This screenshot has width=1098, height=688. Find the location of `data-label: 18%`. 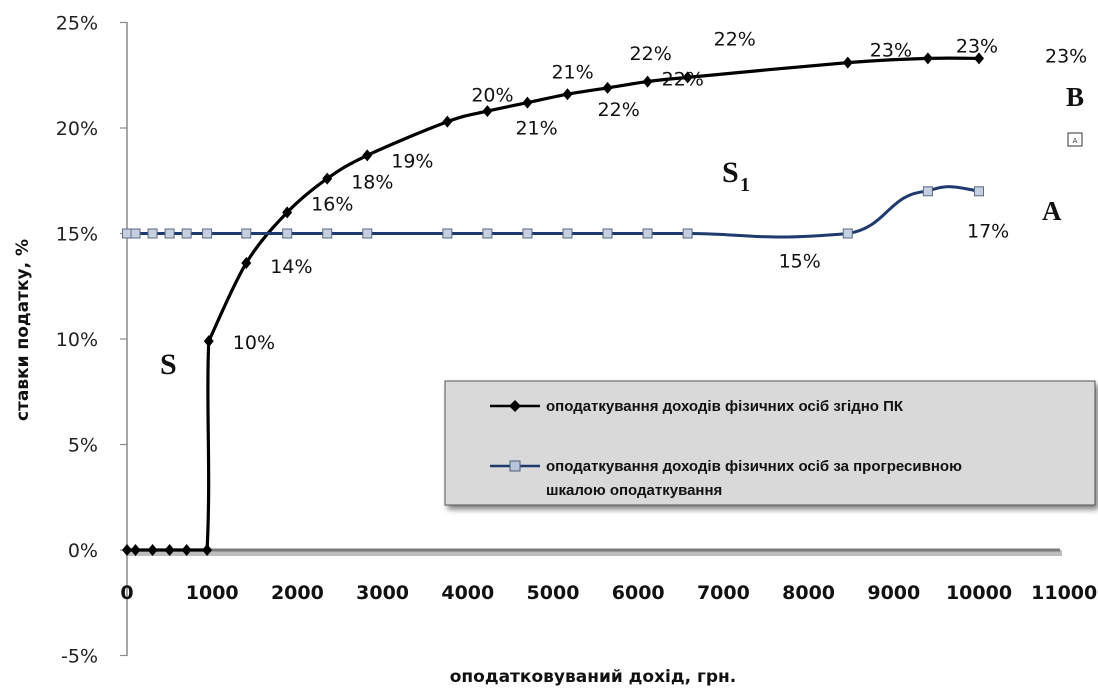

data-label: 18% is located at coordinates (372, 183).